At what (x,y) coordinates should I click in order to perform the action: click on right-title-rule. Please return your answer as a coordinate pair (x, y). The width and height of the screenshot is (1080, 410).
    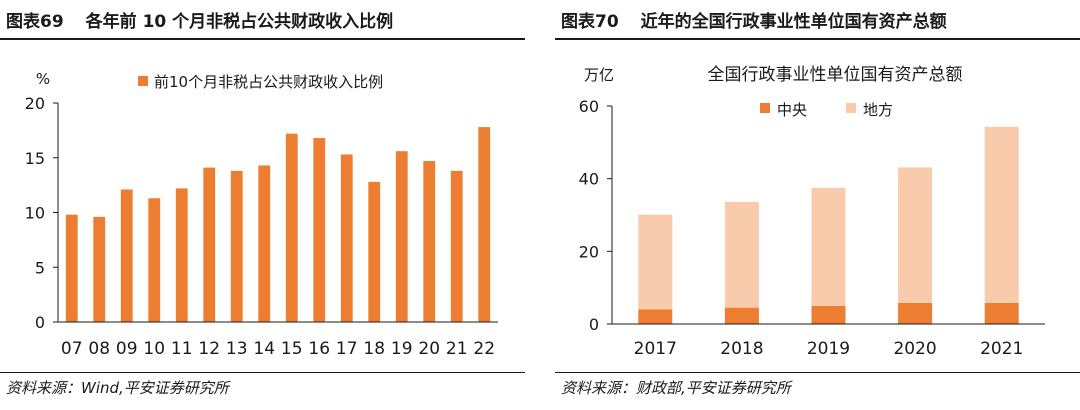
    Looking at the image, I should click on (817, 39).